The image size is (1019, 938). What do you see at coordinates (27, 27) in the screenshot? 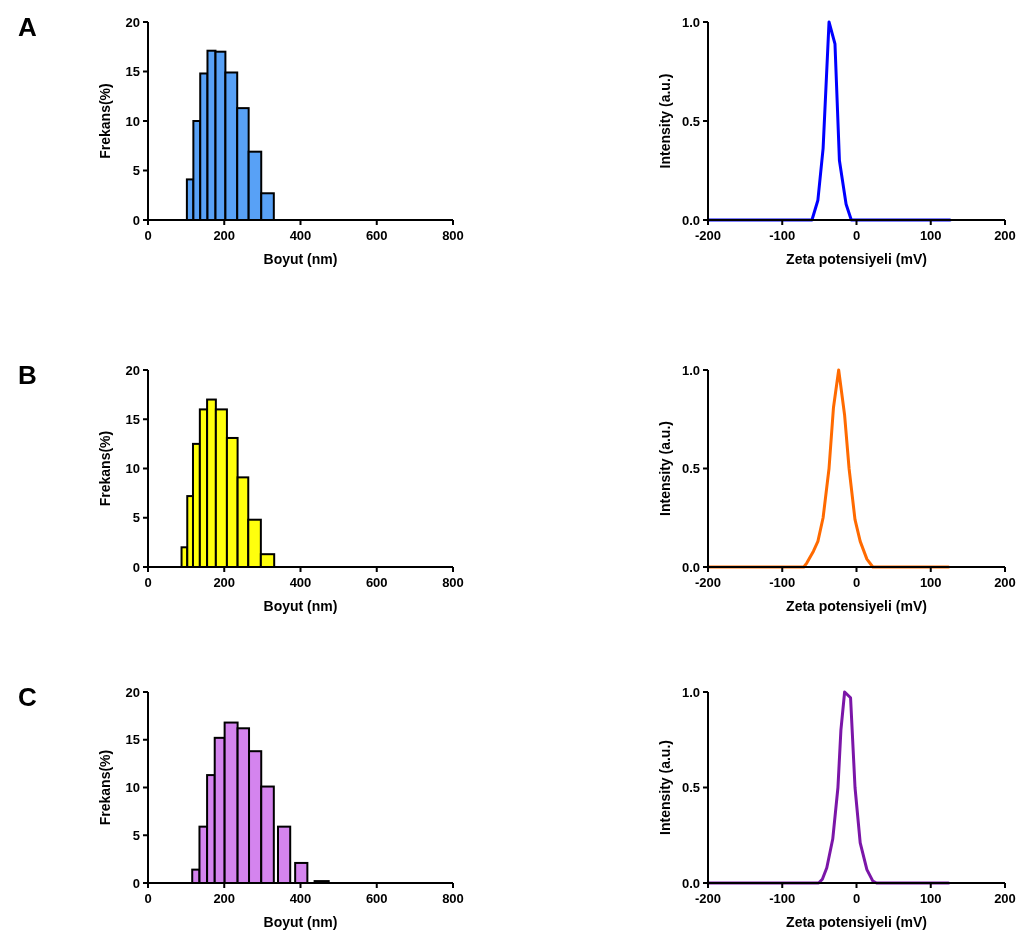
I see `text: A` at bounding box center [27, 27].